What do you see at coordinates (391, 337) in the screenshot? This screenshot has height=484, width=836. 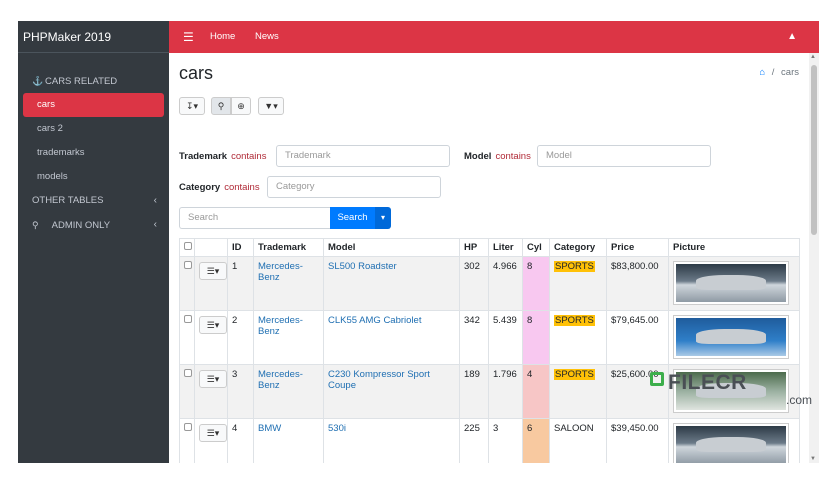 I see `cell-model: CLK55 AMG Cabriolet` at bounding box center [391, 337].